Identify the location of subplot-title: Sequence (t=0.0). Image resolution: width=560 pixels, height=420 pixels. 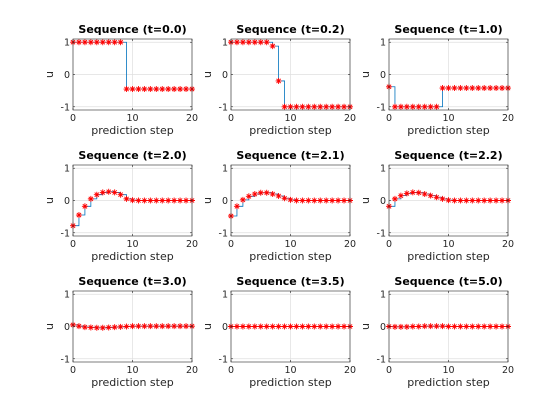
(132, 29).